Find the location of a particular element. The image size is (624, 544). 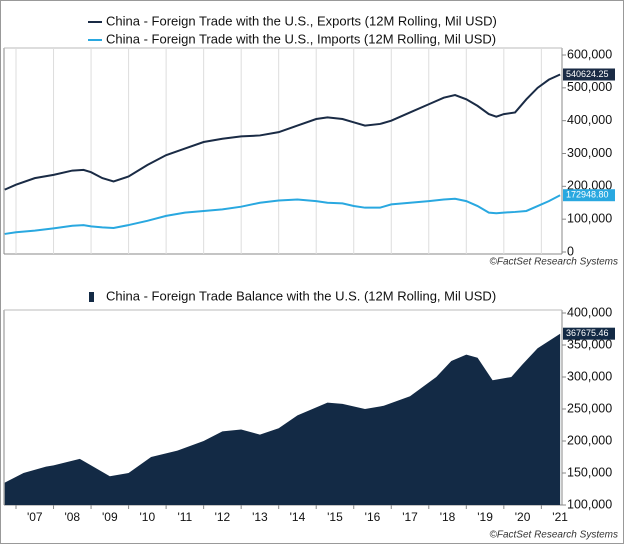

x-tick-label: '16 is located at coordinates (373, 517).